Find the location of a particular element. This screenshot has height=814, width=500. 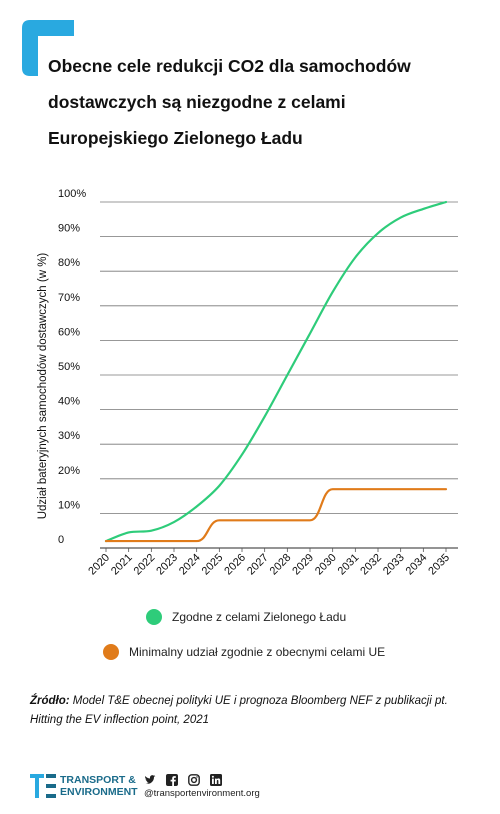

x-tick-label: 2023 is located at coordinates (167, 565).